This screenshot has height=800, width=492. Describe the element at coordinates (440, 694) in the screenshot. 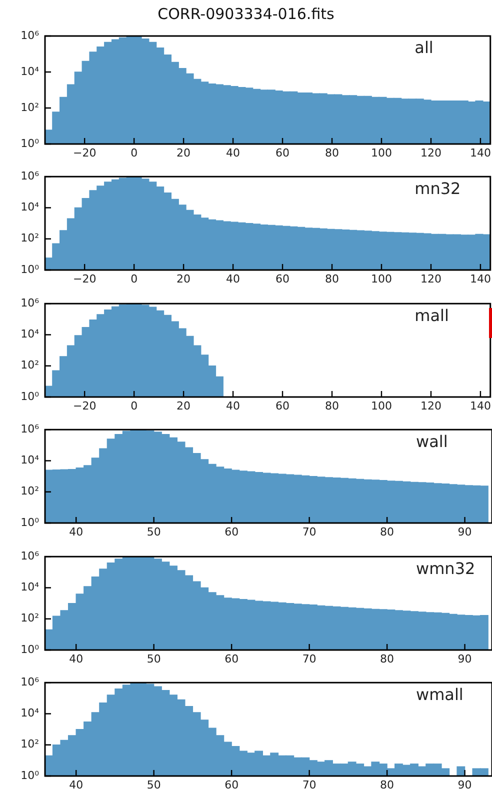

I see `annotation: wmall` at that location.